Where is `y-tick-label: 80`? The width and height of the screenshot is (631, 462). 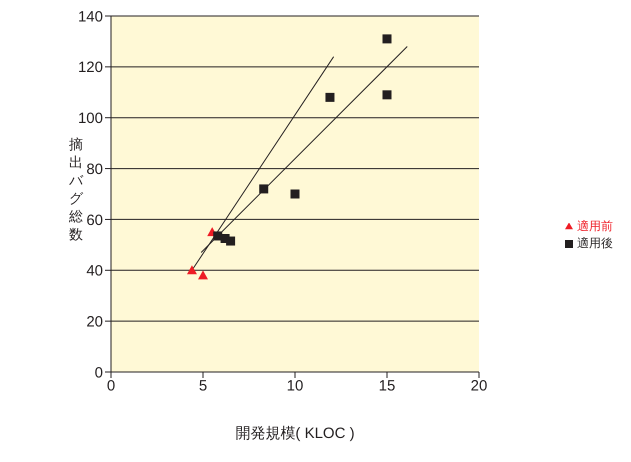 y-tick-label: 80 is located at coordinates (94, 169).